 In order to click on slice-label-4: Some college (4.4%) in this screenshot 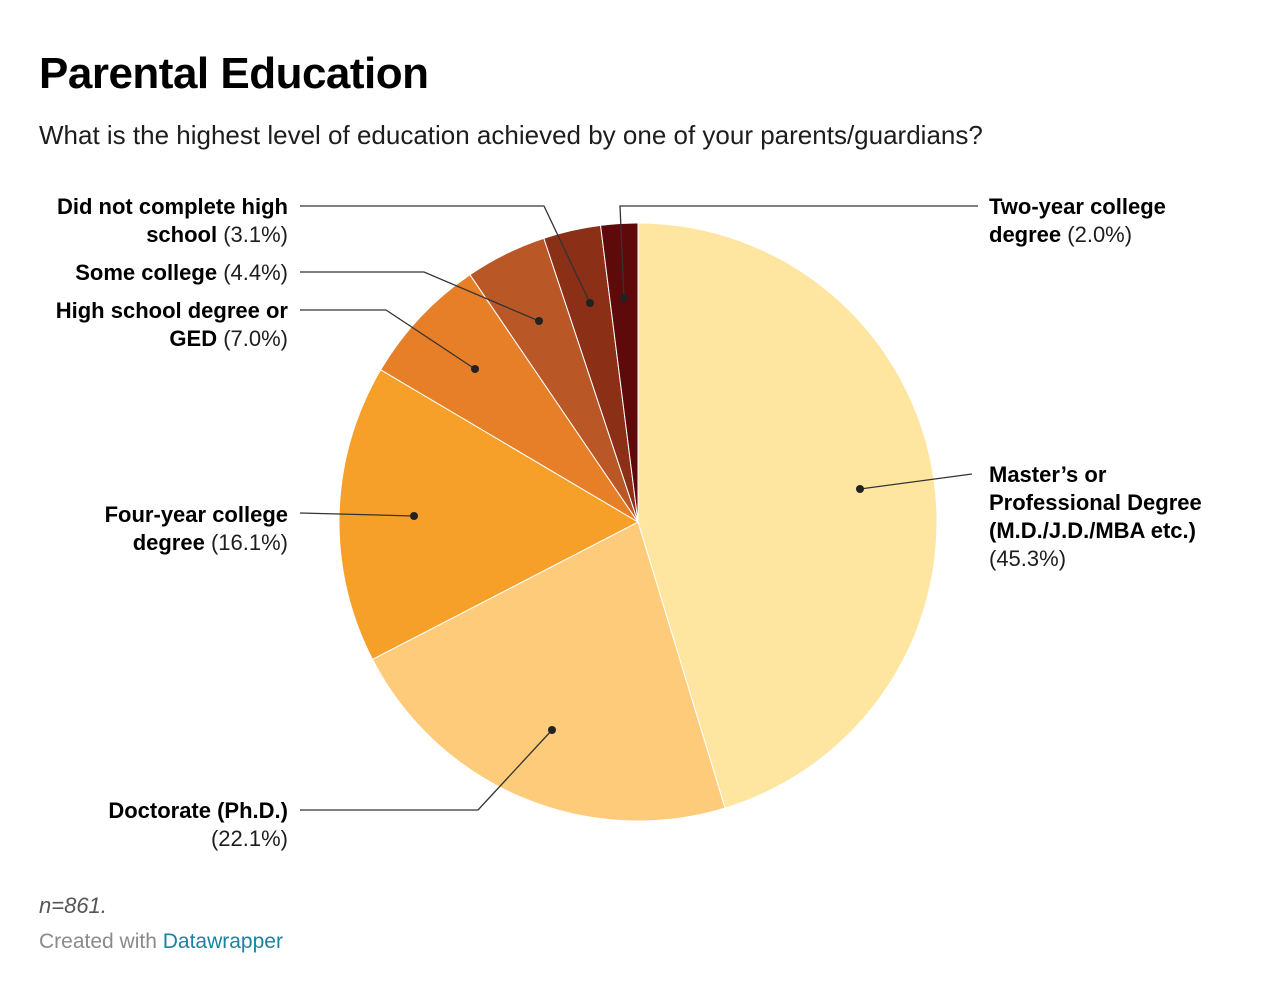, I will do `click(181, 272)`.